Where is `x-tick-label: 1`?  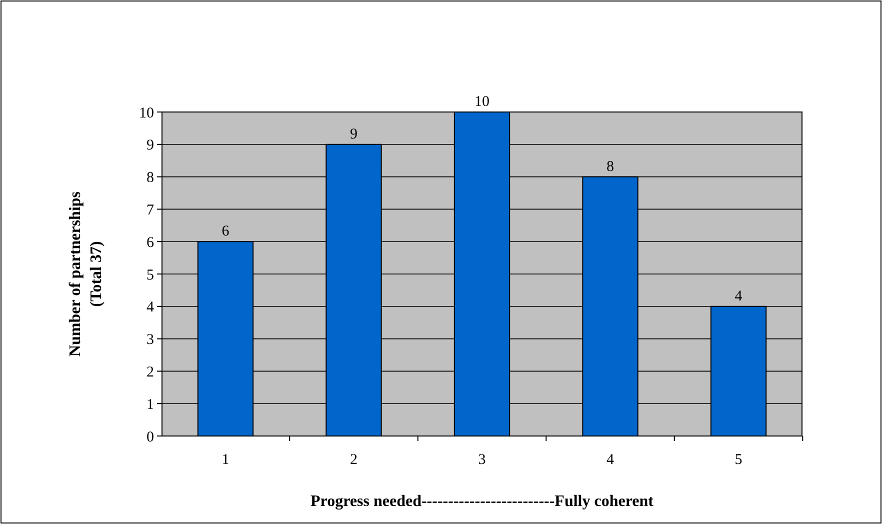 x-tick-label: 1 is located at coordinates (226, 460).